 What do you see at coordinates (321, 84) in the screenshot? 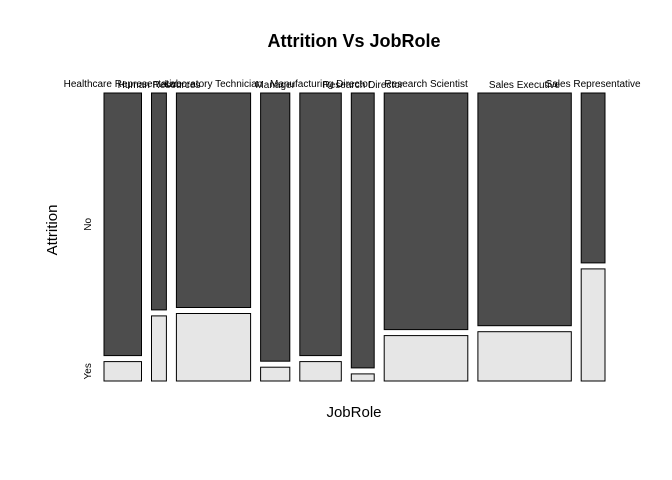
I see `category-label-manufacturing-director: Manufacturing Director` at bounding box center [321, 84].